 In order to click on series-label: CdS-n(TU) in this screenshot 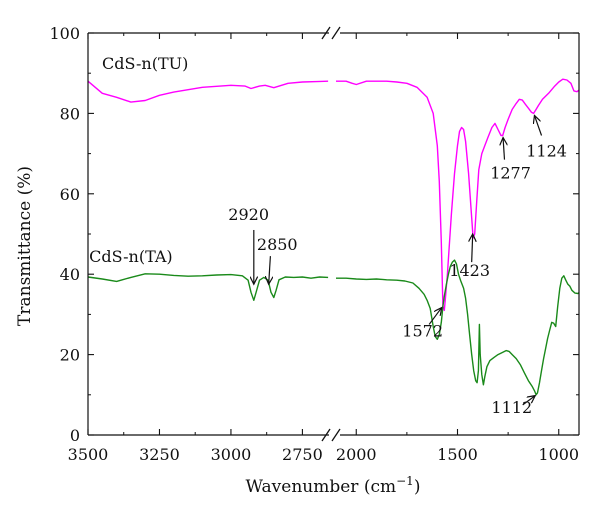, I will do `click(145, 63)`.